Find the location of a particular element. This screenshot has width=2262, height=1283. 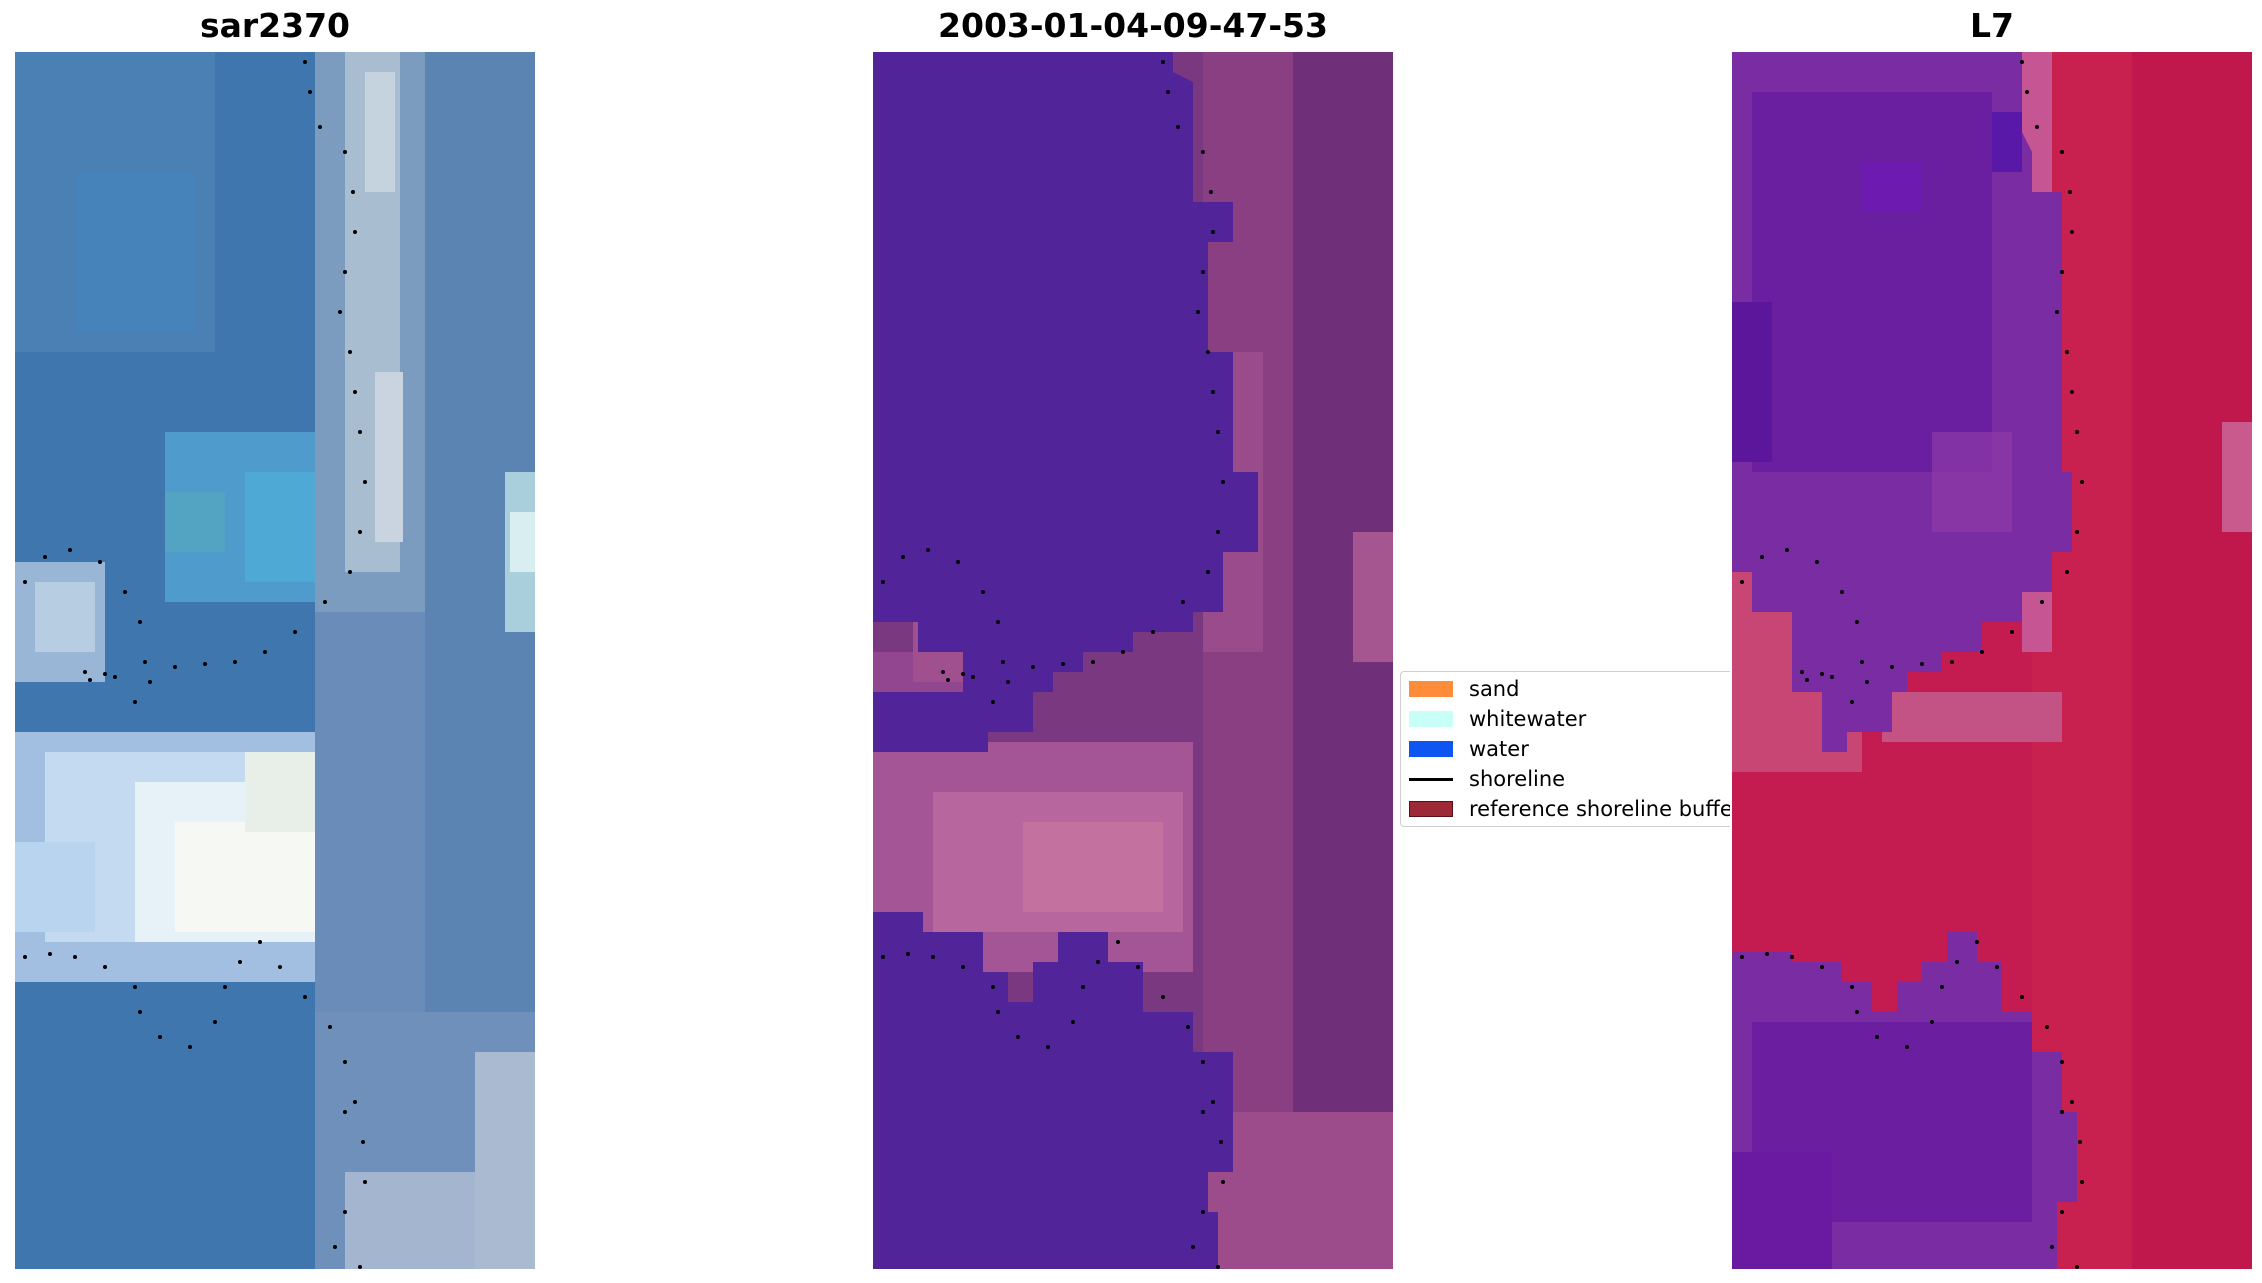

panel-title-rgb: sar2370 is located at coordinates (275, 25).